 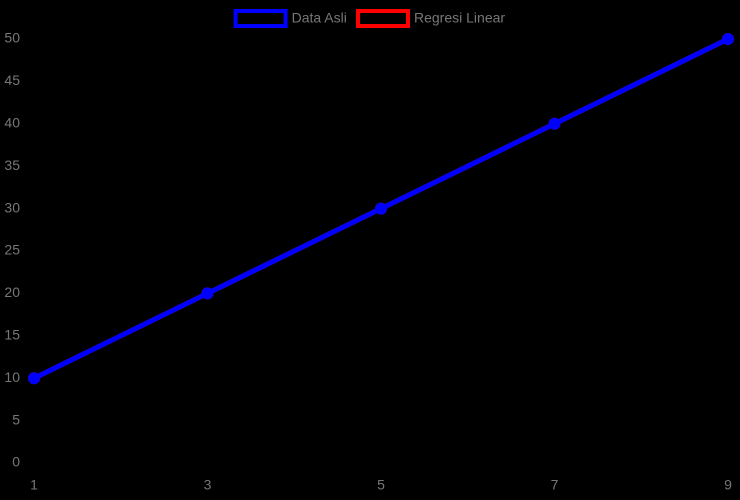 I want to click on x-tick-label: 3, so click(x=208, y=485).